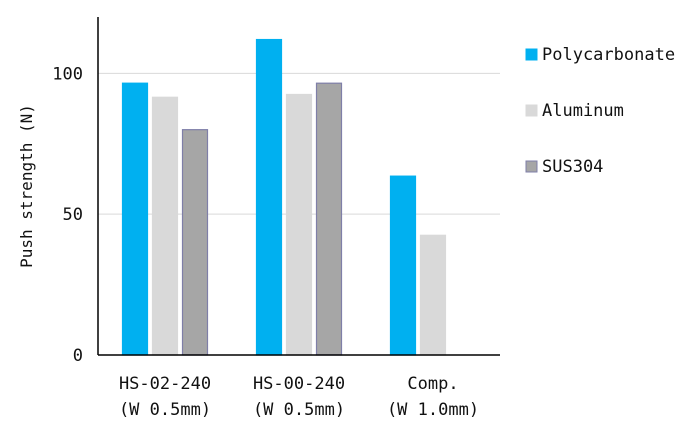  Describe the element at coordinates (67, 74) in the screenshot. I see `y-tick-label: 100` at that location.